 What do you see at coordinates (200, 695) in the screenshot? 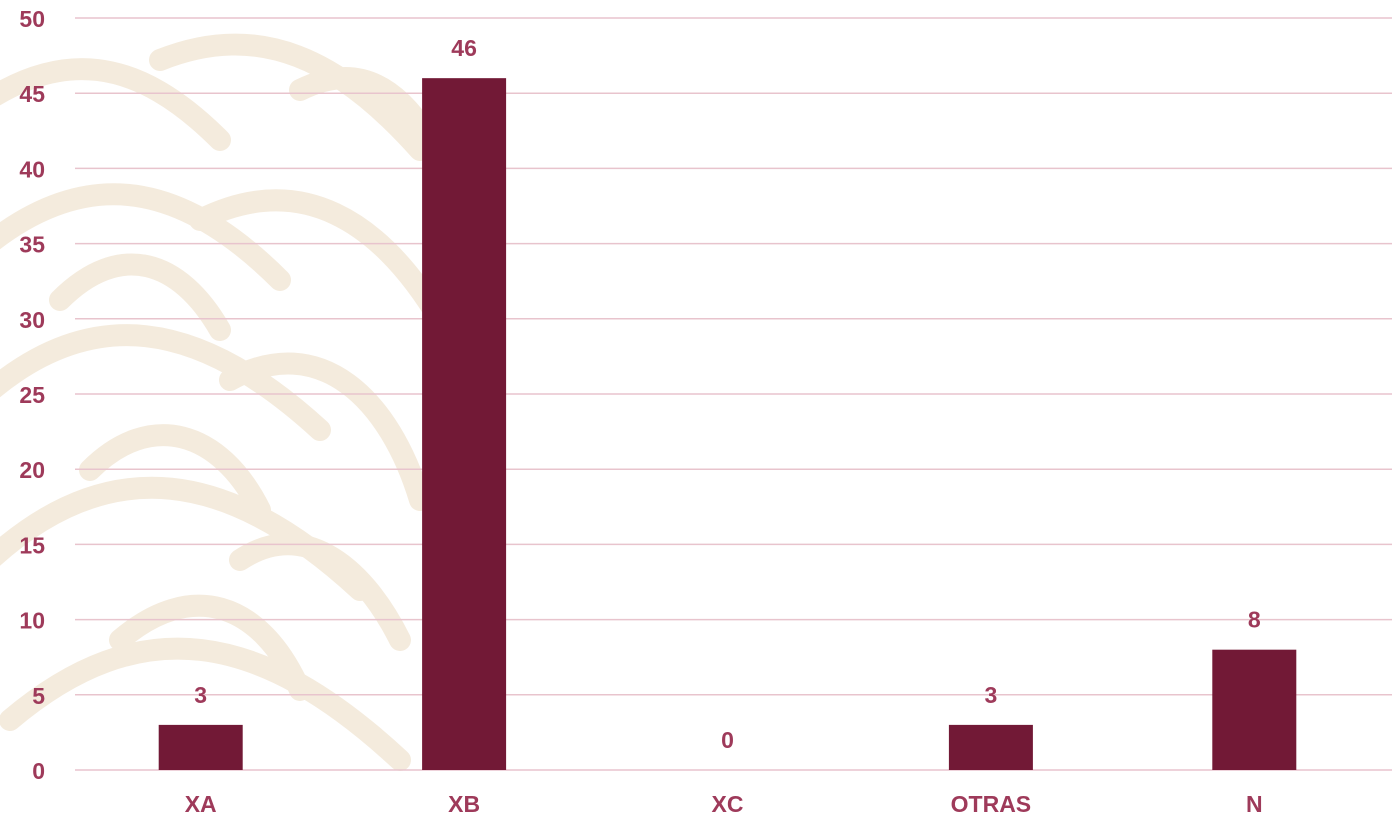
I see `data-label-xa: 3` at bounding box center [200, 695].